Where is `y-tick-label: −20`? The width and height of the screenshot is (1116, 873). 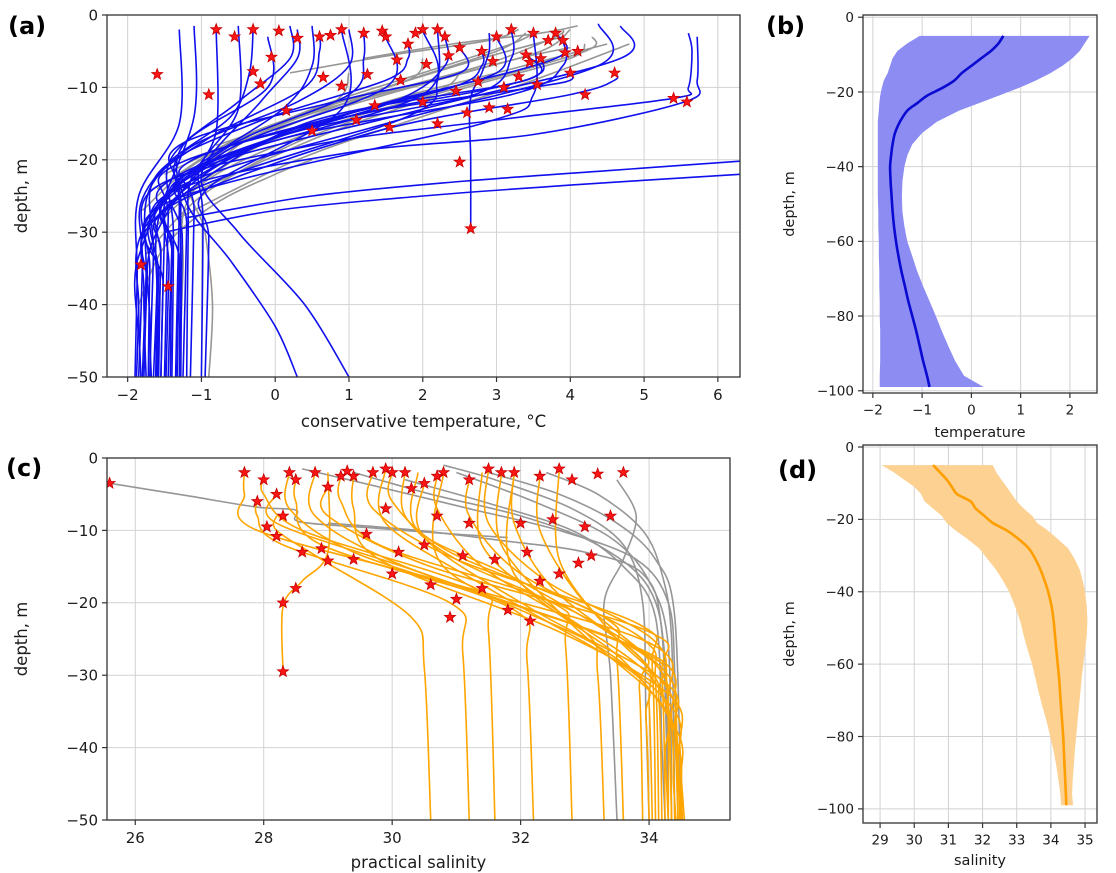 y-tick-label: −20 is located at coordinates (840, 520).